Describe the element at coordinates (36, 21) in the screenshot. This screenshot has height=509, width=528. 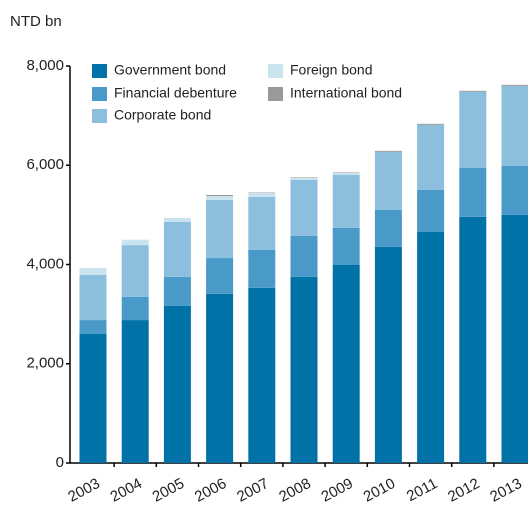
I see `y-axis-label: NTD bn` at that location.